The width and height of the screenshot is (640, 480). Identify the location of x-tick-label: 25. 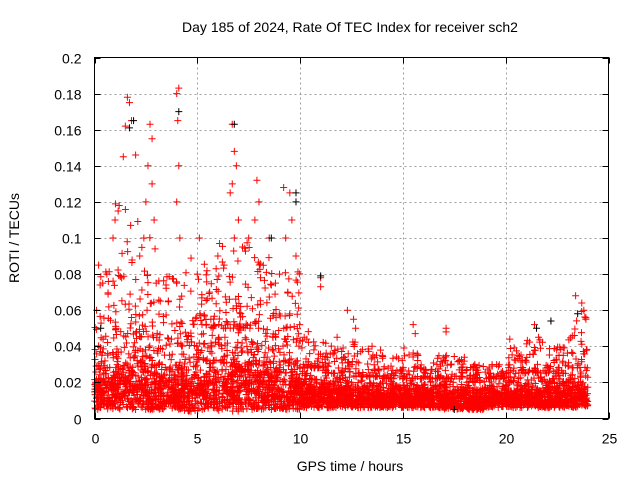
(610, 439).